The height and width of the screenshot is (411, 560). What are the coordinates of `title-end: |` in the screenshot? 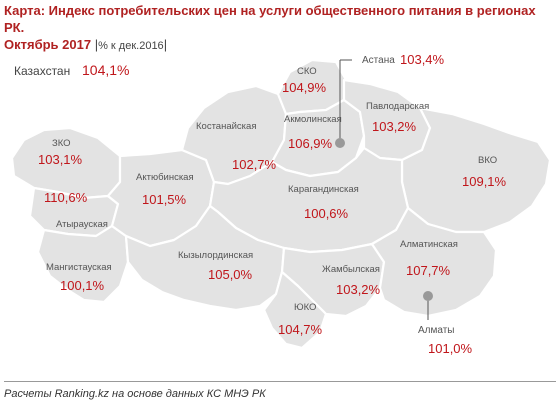 It's located at (165, 44).